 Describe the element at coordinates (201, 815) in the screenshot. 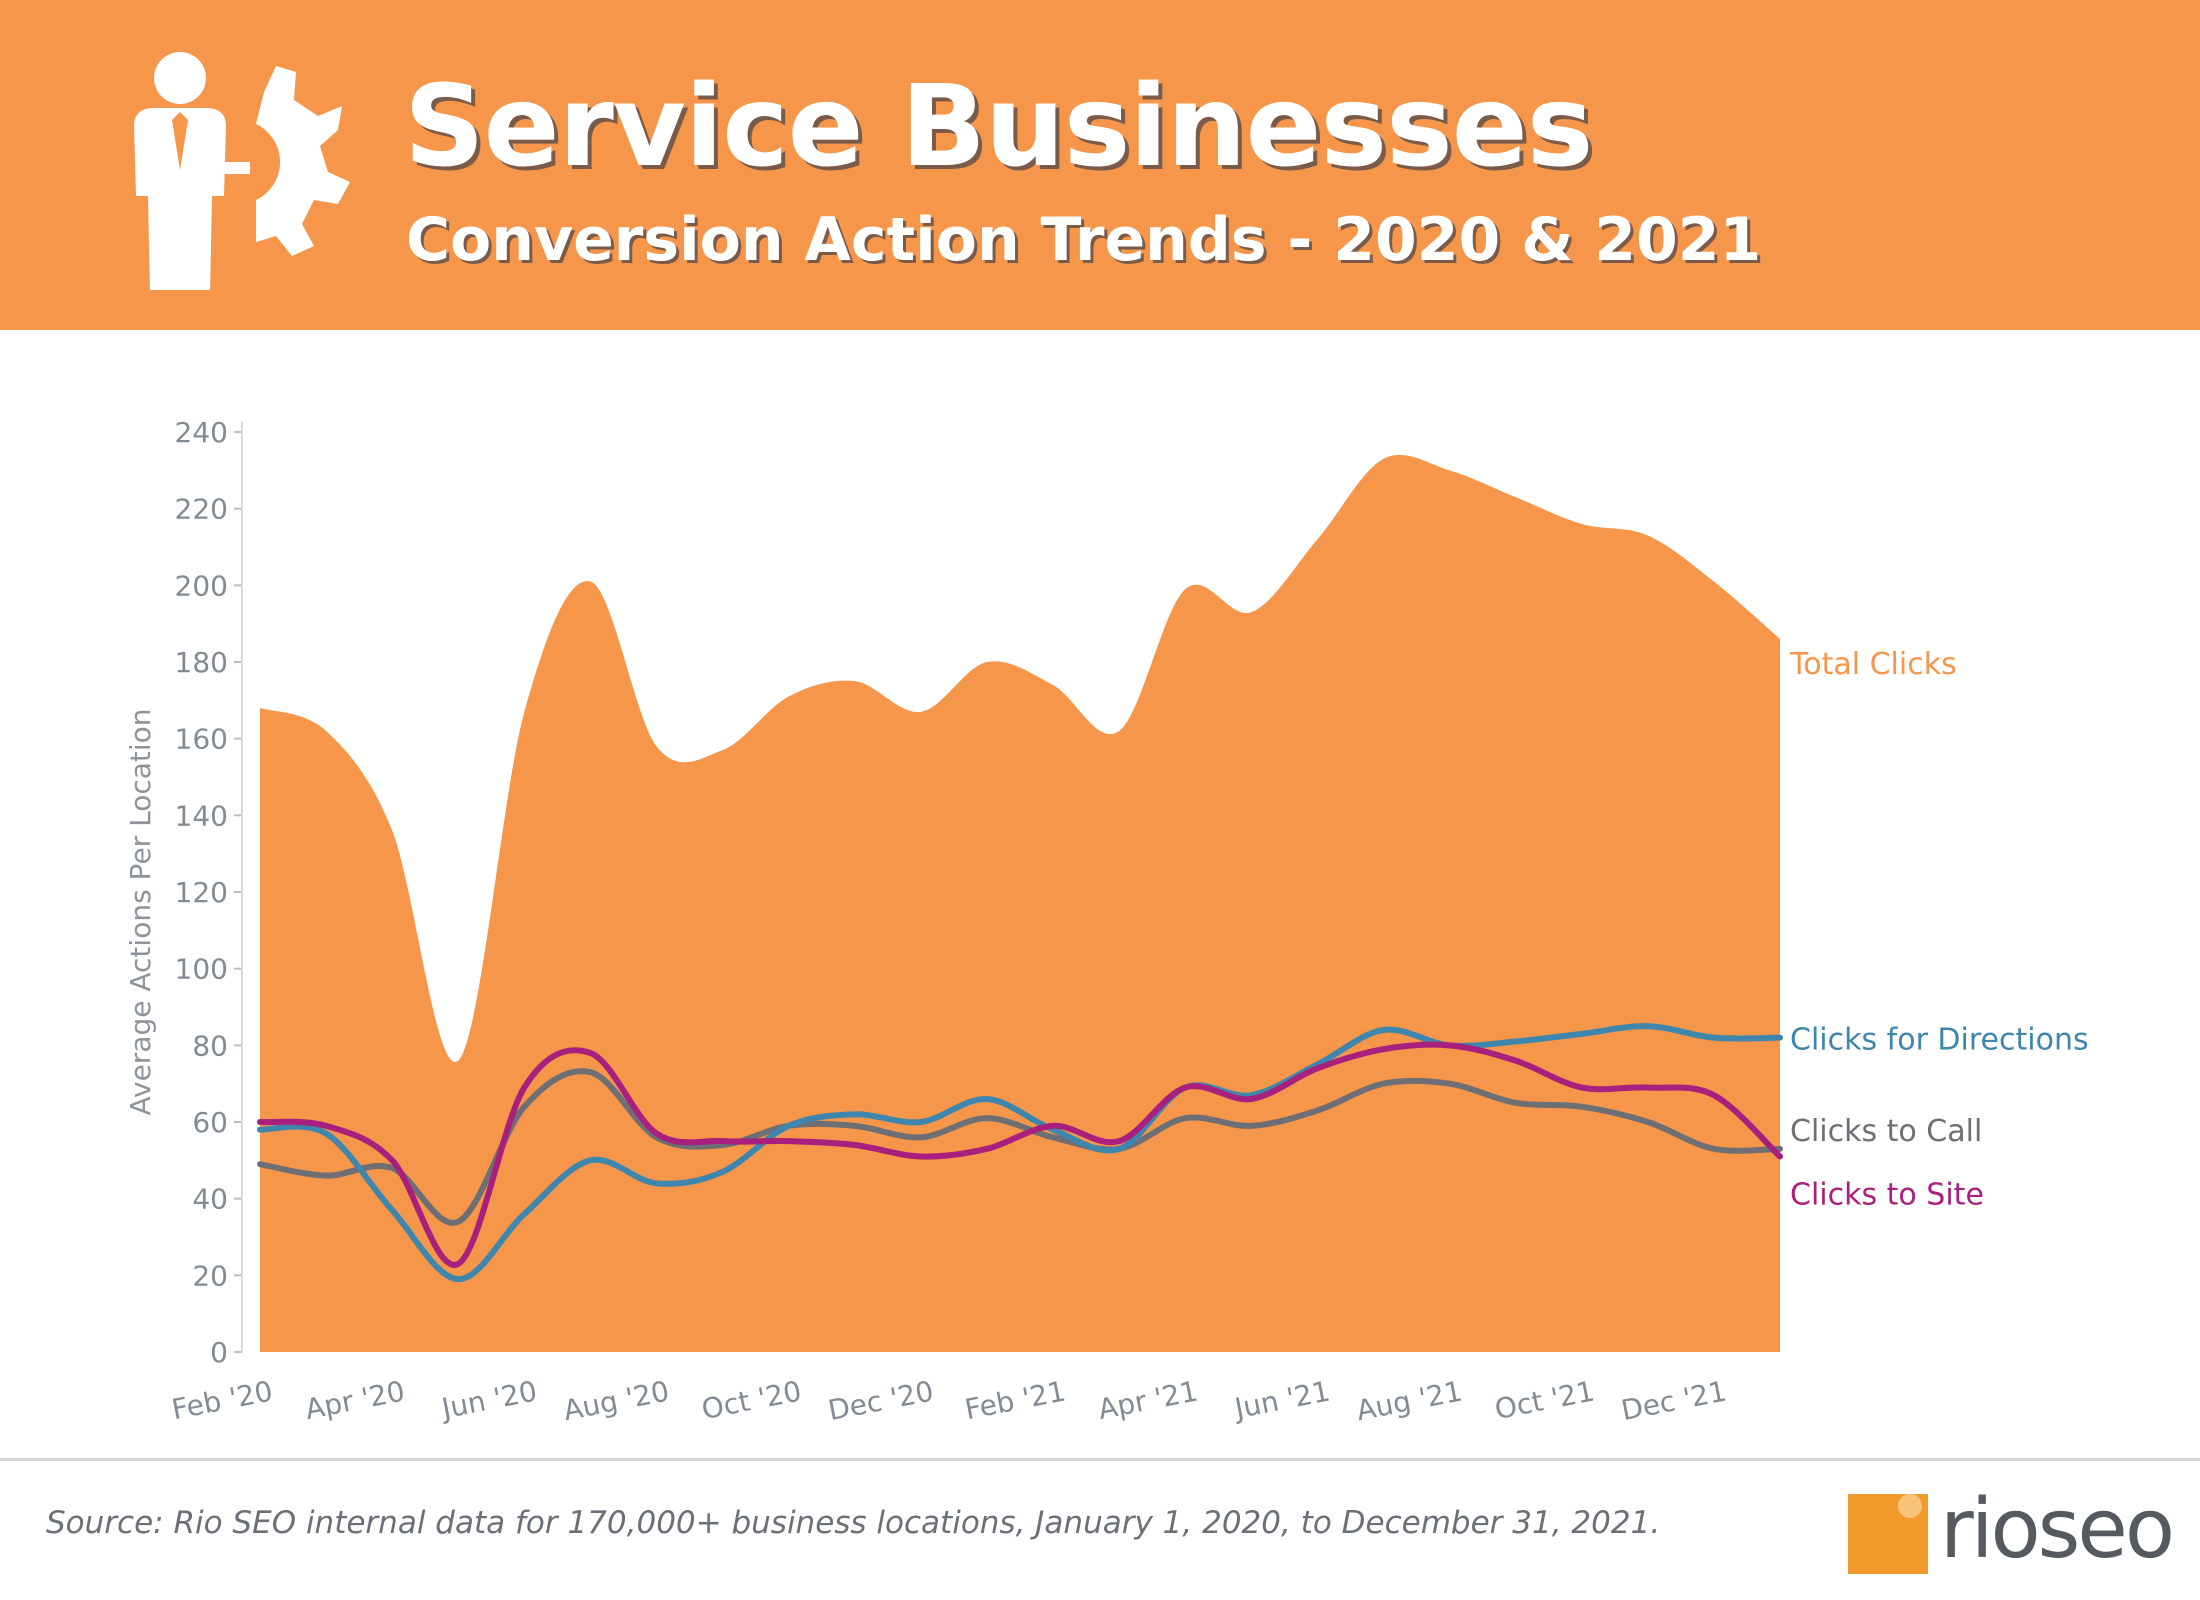

I see `y-tick-label: 140` at that location.